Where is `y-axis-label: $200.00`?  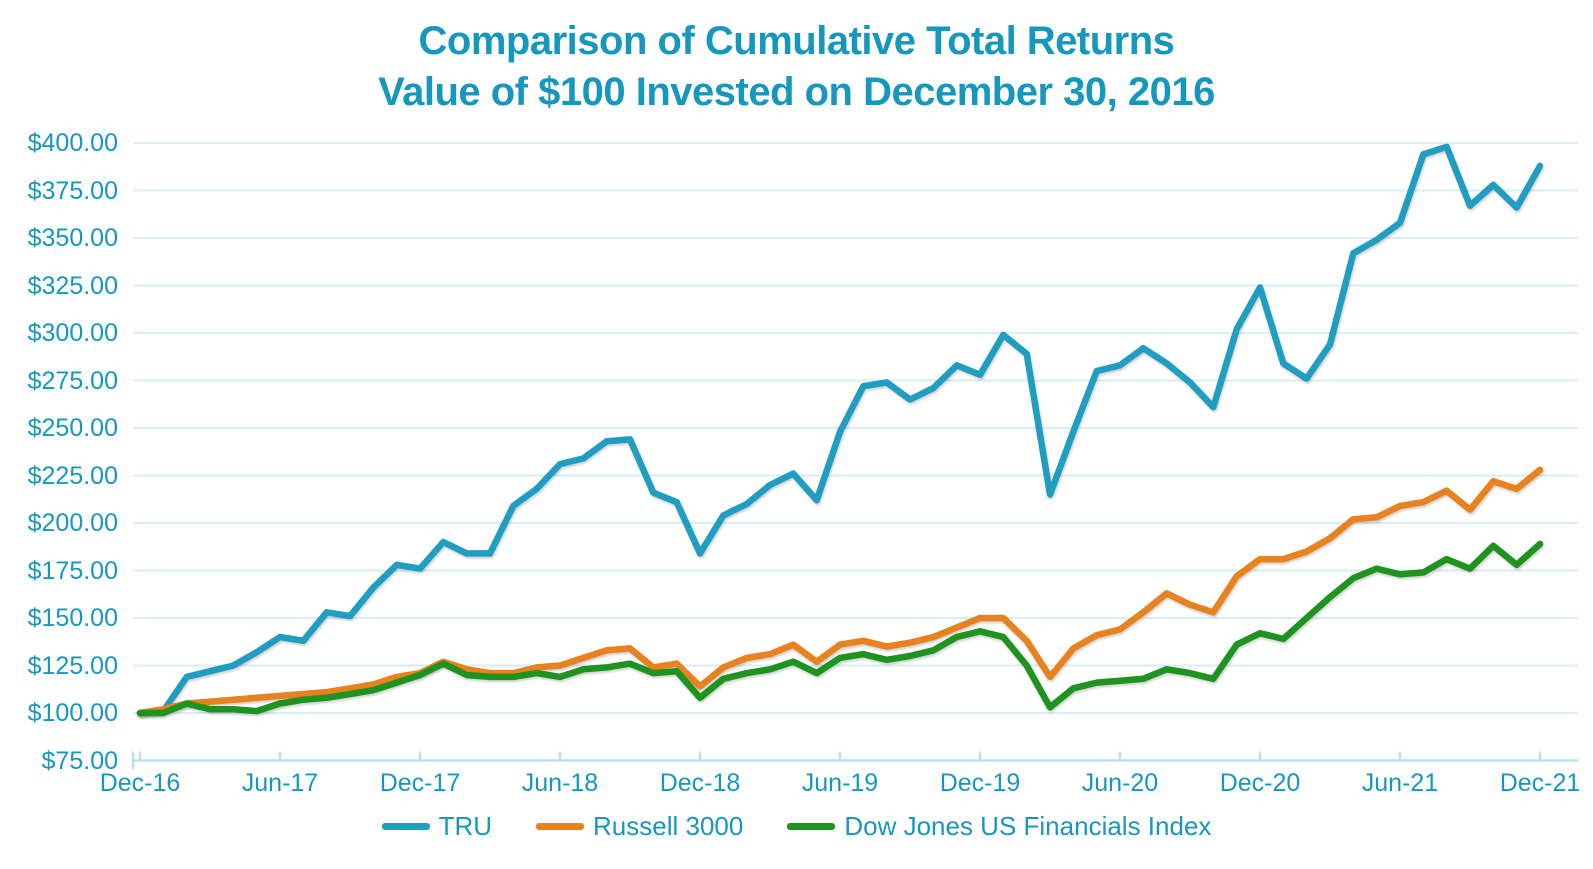
y-axis-label: $200.00 is located at coordinates (72, 523).